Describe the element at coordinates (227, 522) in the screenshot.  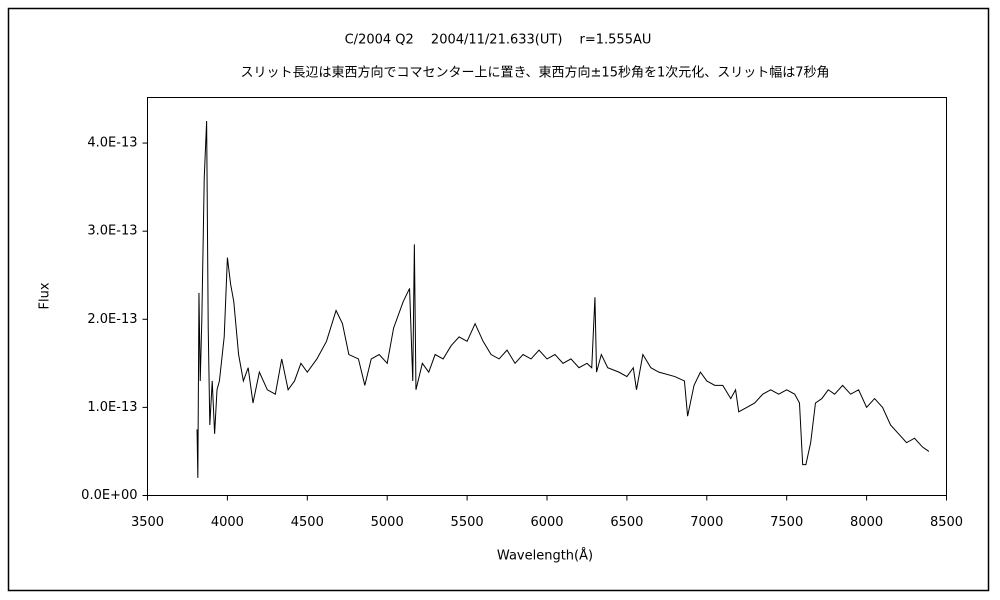
I see `x-tick-label: 4000` at that location.